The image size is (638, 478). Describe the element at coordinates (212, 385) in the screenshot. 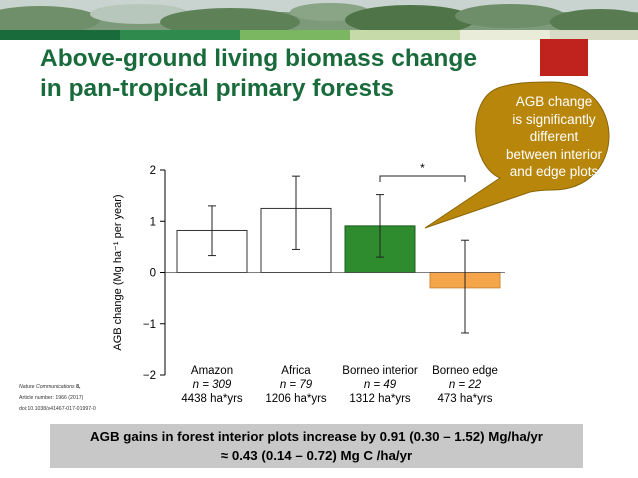

I see `sample-size-label: n = 309` at that location.